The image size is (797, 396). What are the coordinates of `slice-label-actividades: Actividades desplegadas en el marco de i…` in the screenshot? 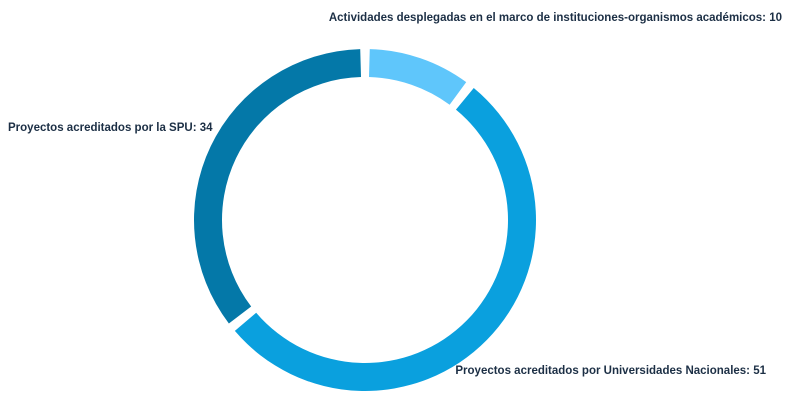 It's located at (555, 18).